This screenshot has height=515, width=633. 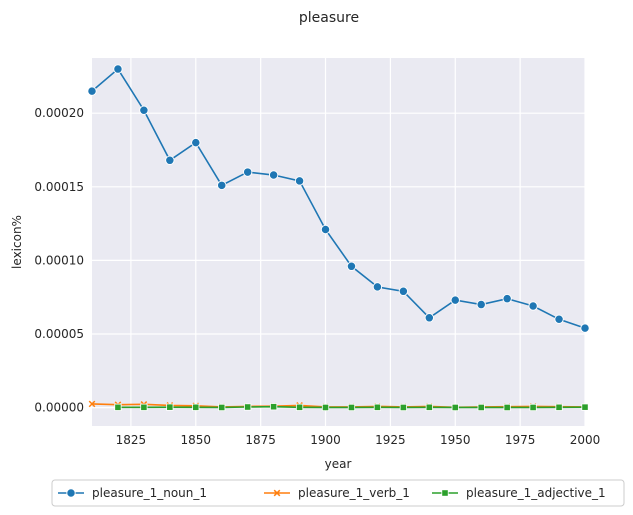 What do you see at coordinates (149, 493) in the screenshot?
I see `legend-label: pleasure_1_noun_1` at bounding box center [149, 493].